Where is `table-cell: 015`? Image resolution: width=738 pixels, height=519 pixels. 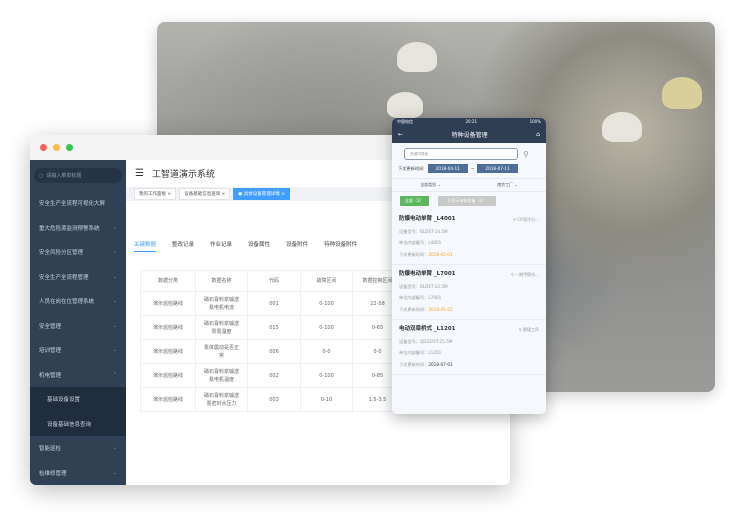
table-cell: 015 is located at coordinates (274, 327).